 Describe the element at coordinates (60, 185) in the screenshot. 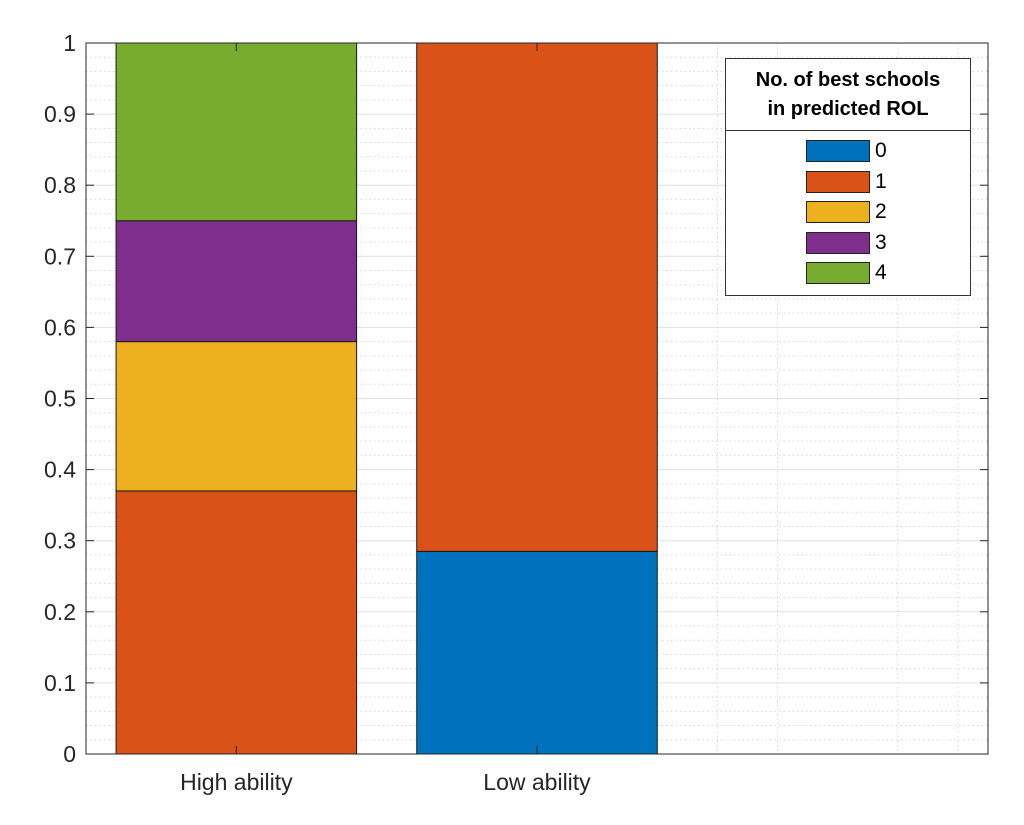

I see `y-tick-label: 0.8` at that location.